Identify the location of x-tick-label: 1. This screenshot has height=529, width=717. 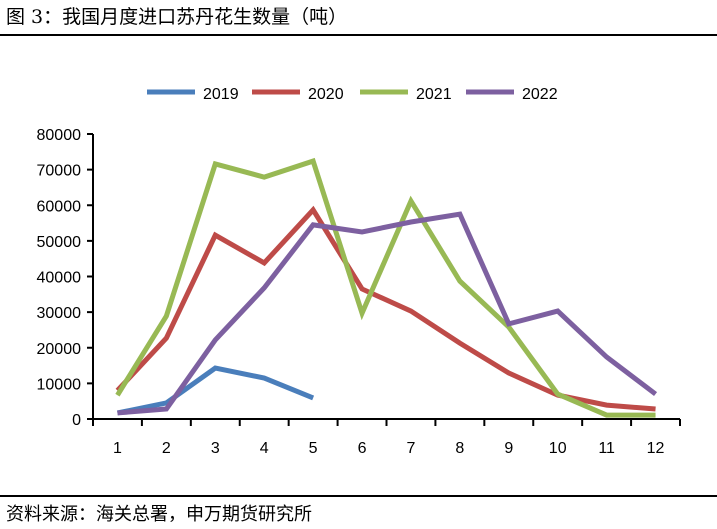
(117, 448).